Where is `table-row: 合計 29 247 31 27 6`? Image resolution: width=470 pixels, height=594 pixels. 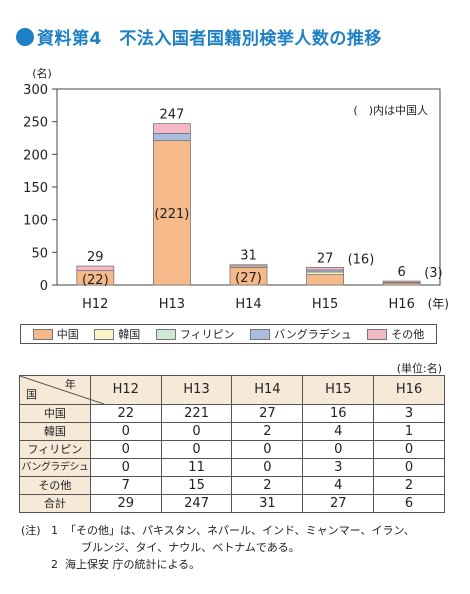 table-row: 合計 29 247 31 27 6 is located at coordinates (232, 503).